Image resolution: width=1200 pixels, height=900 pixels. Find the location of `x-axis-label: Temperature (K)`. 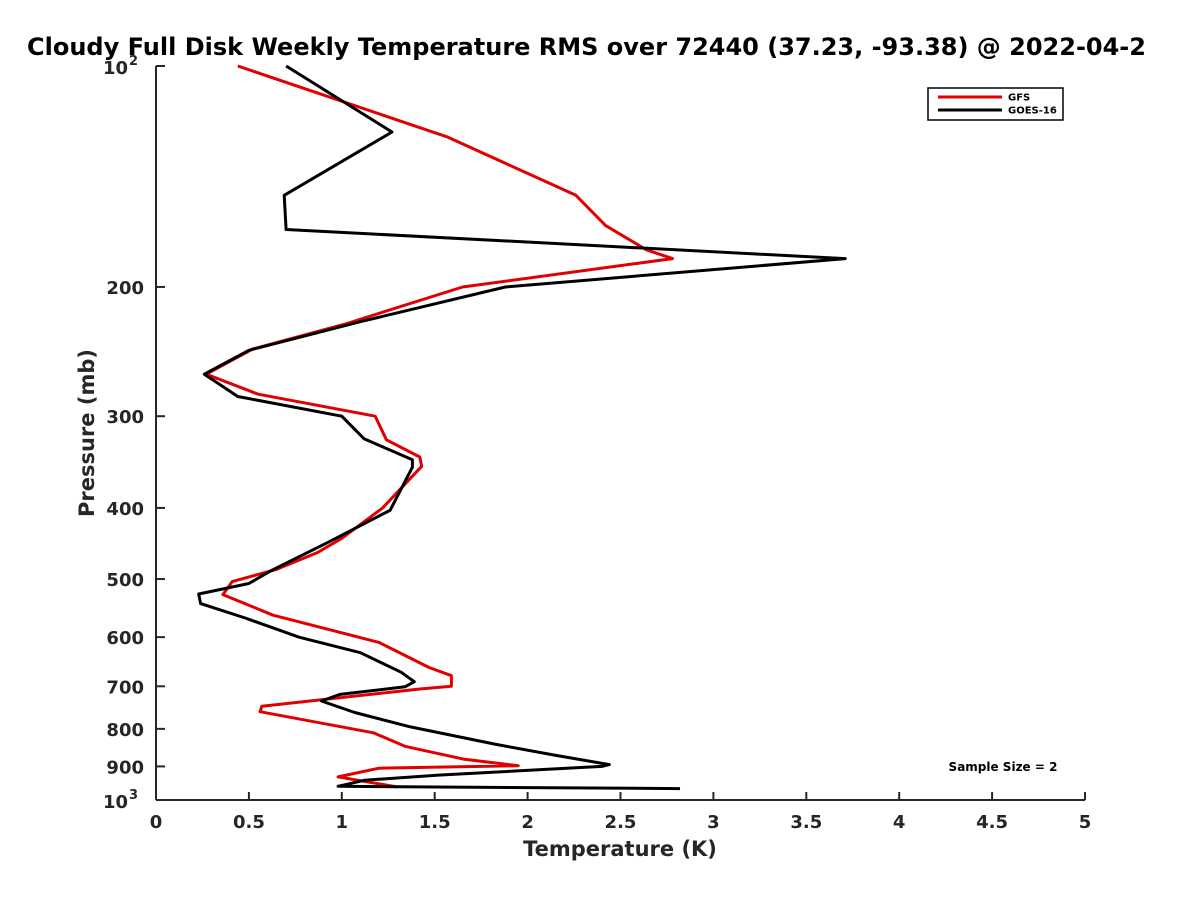

x-axis-label: Temperature (K) is located at coordinates (620, 849).